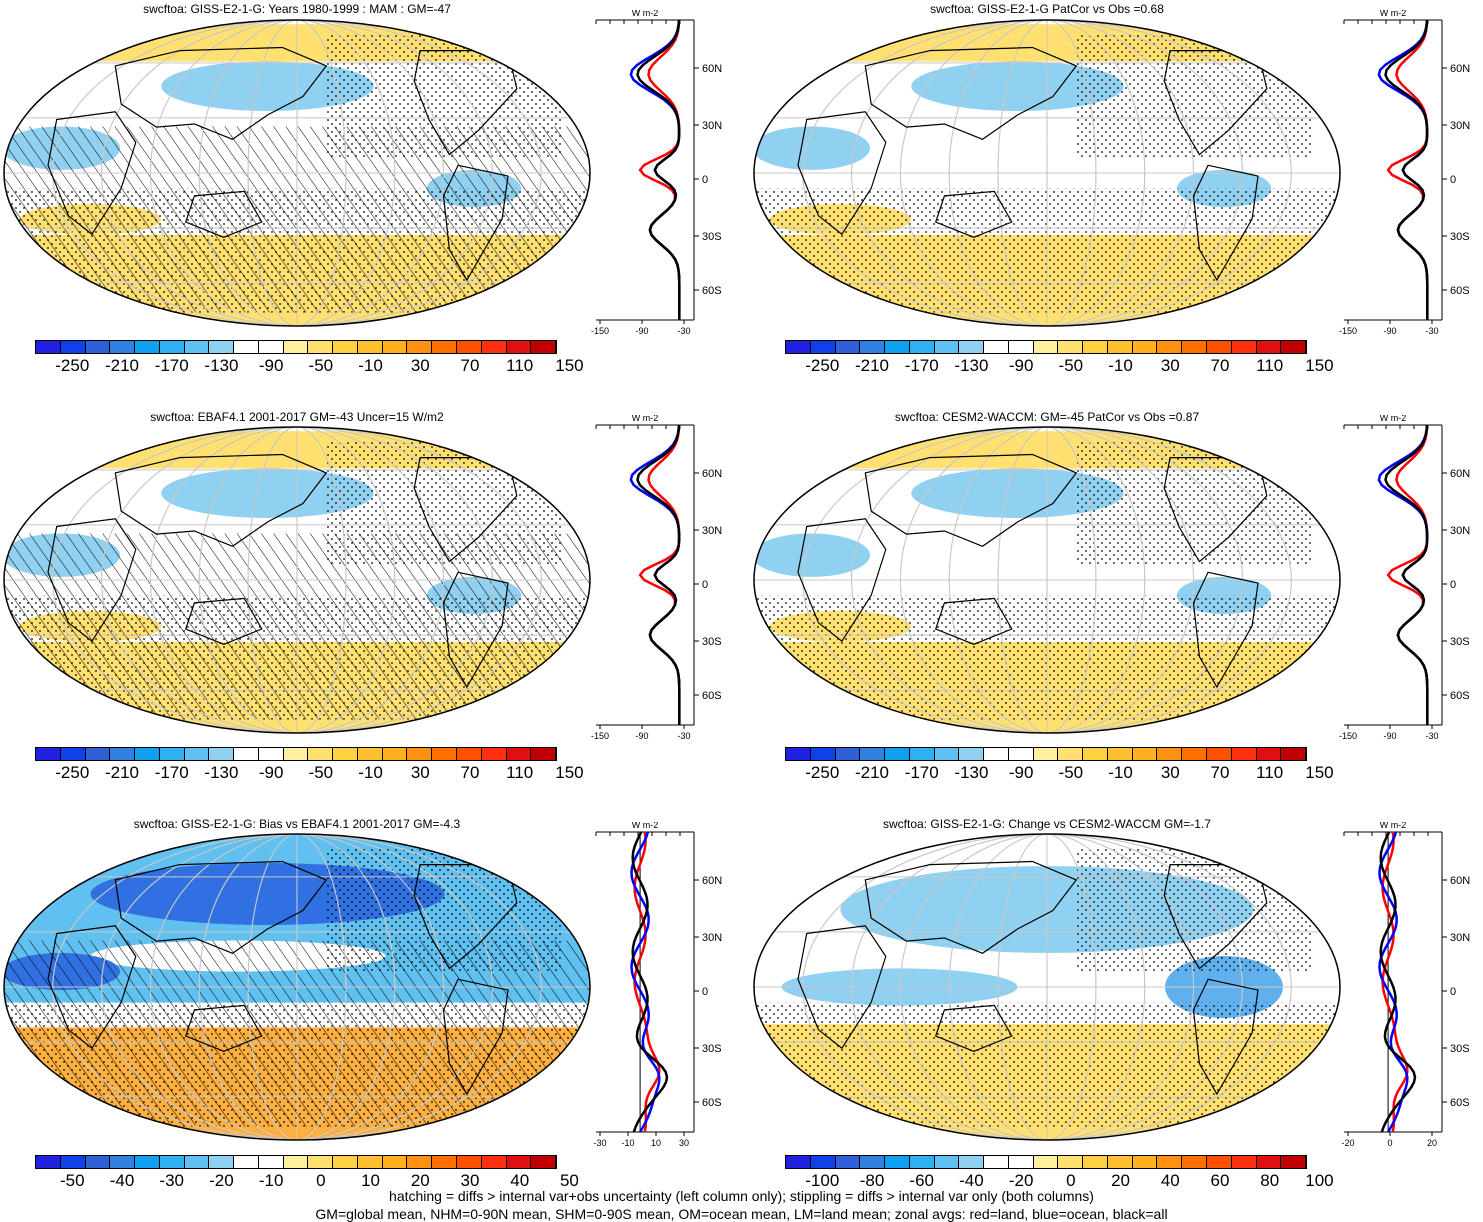 The image size is (1483, 1222). What do you see at coordinates (600, 736) in the screenshot?
I see `zonal-xtick: -150` at bounding box center [600, 736].